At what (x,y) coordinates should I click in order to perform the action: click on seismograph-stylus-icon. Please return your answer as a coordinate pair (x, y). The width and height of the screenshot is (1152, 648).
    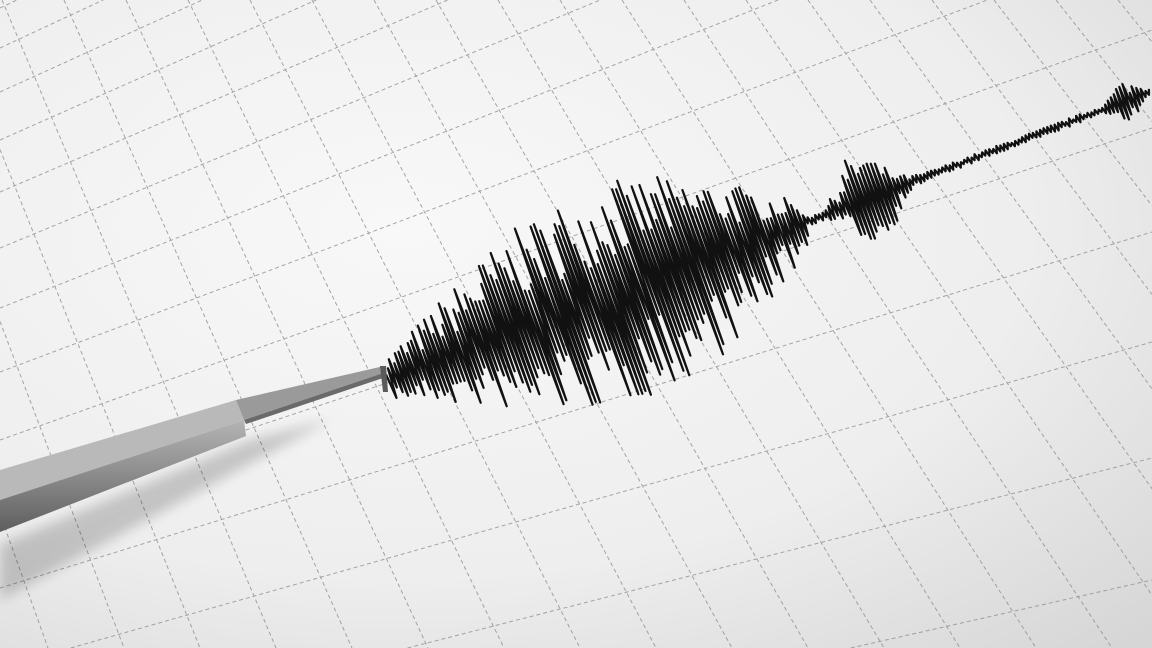
    Looking at the image, I should click on (194, 483).